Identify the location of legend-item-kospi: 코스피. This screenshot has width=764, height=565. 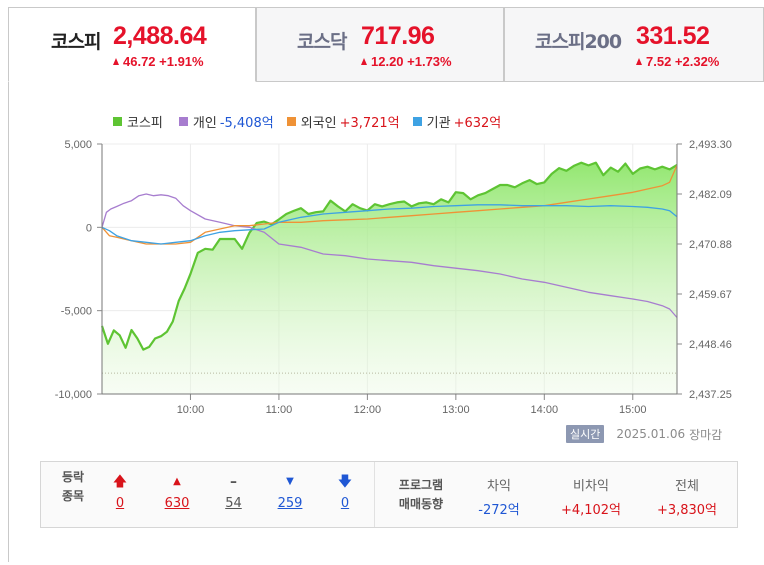
(139, 121).